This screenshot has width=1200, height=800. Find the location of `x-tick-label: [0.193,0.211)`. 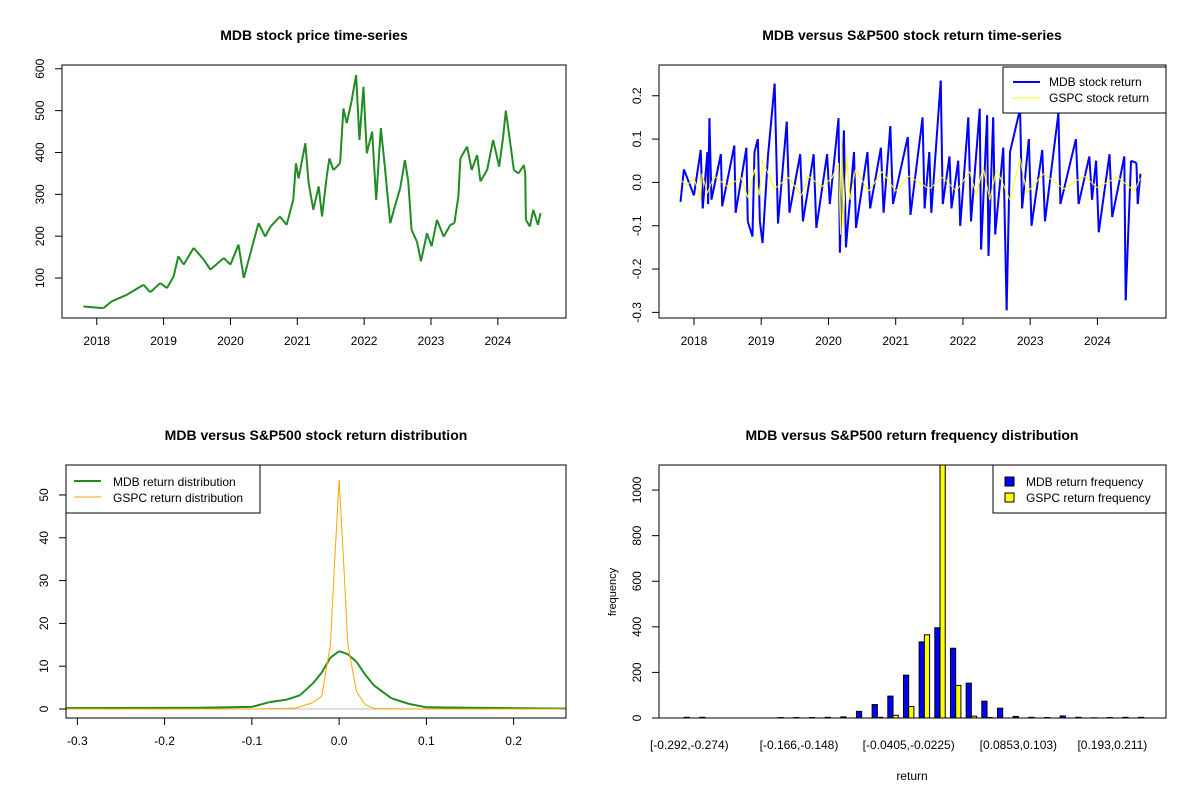

x-tick-label: [0.193,0.211) is located at coordinates (1112, 745).